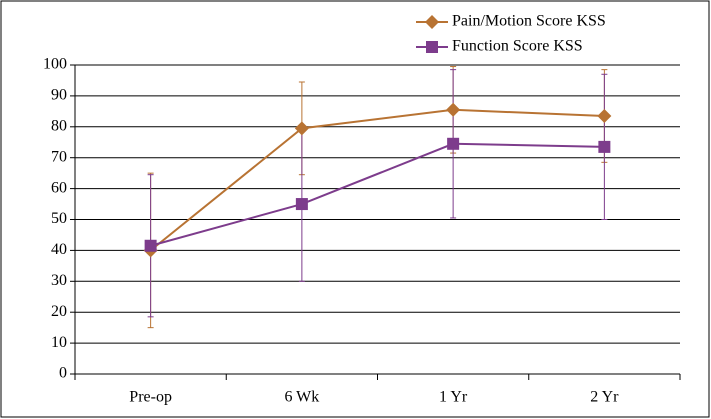 This screenshot has height=419, width=711. What do you see at coordinates (59, 95) in the screenshot?
I see `y-tick-label: 90` at bounding box center [59, 95].